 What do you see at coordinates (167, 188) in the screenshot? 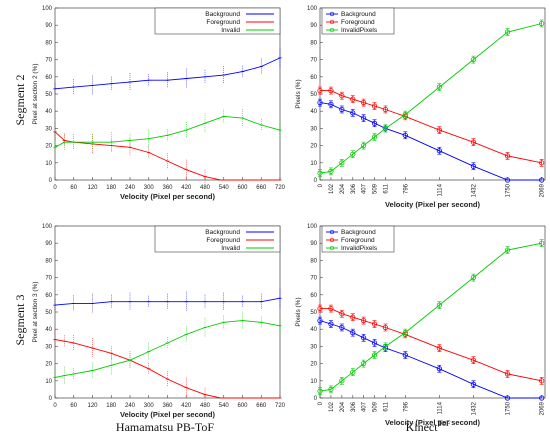
I see `x-tick-label: 360` at bounding box center [167, 188].